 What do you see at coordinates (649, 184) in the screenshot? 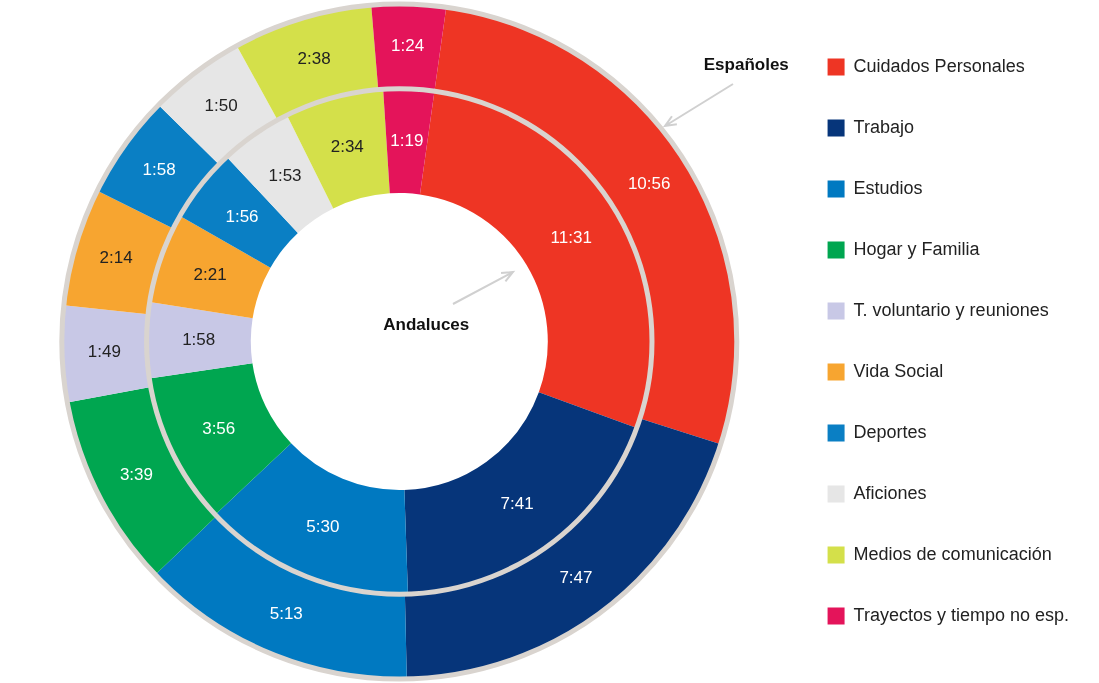
I see `data-label: 10:56` at bounding box center [649, 184].